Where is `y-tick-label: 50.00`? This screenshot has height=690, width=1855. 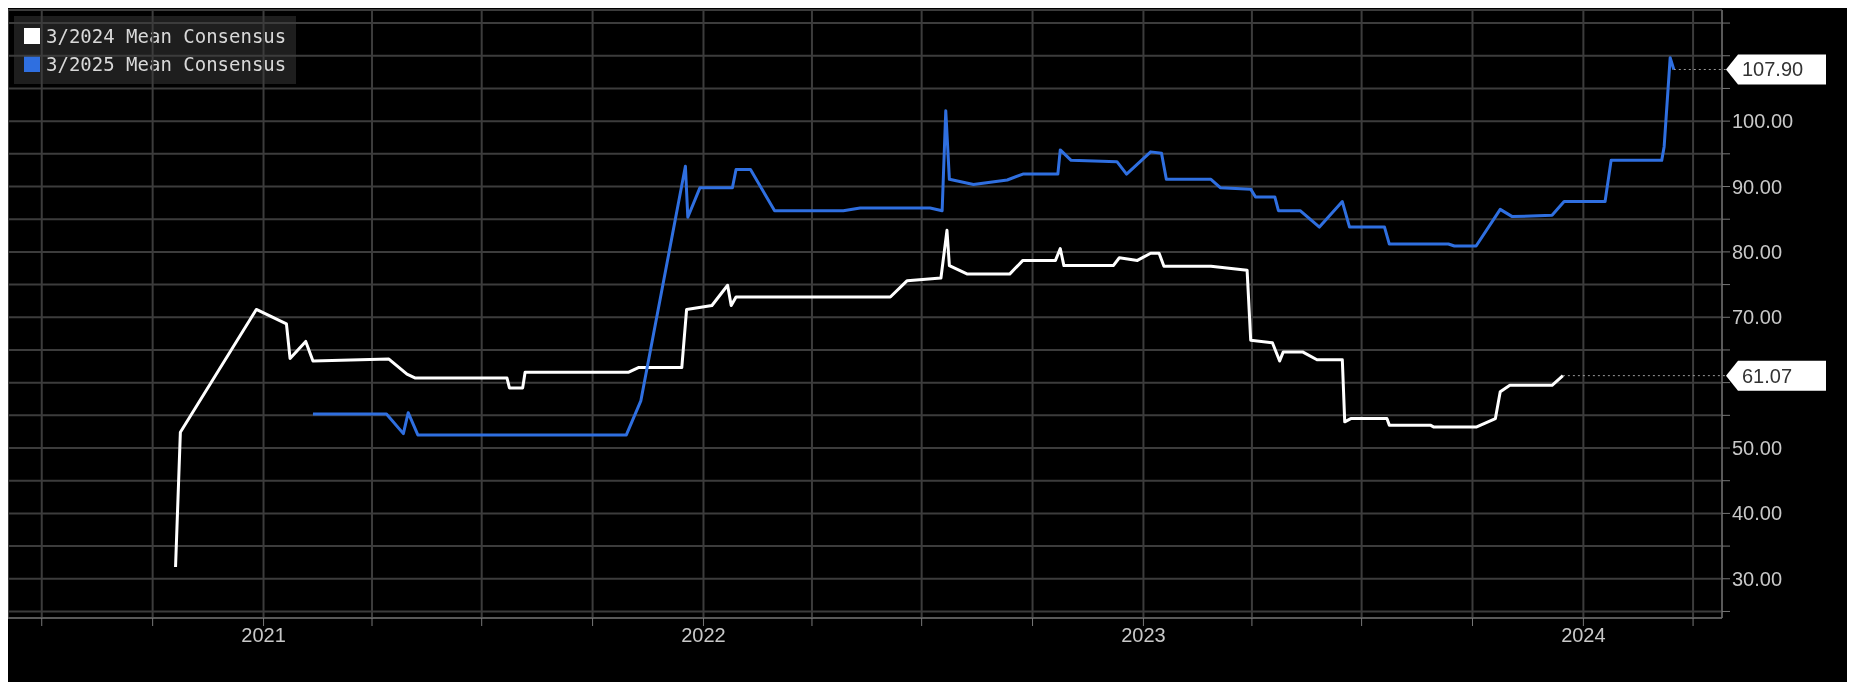 y-tick-label: 50.00 is located at coordinates (1757, 448).